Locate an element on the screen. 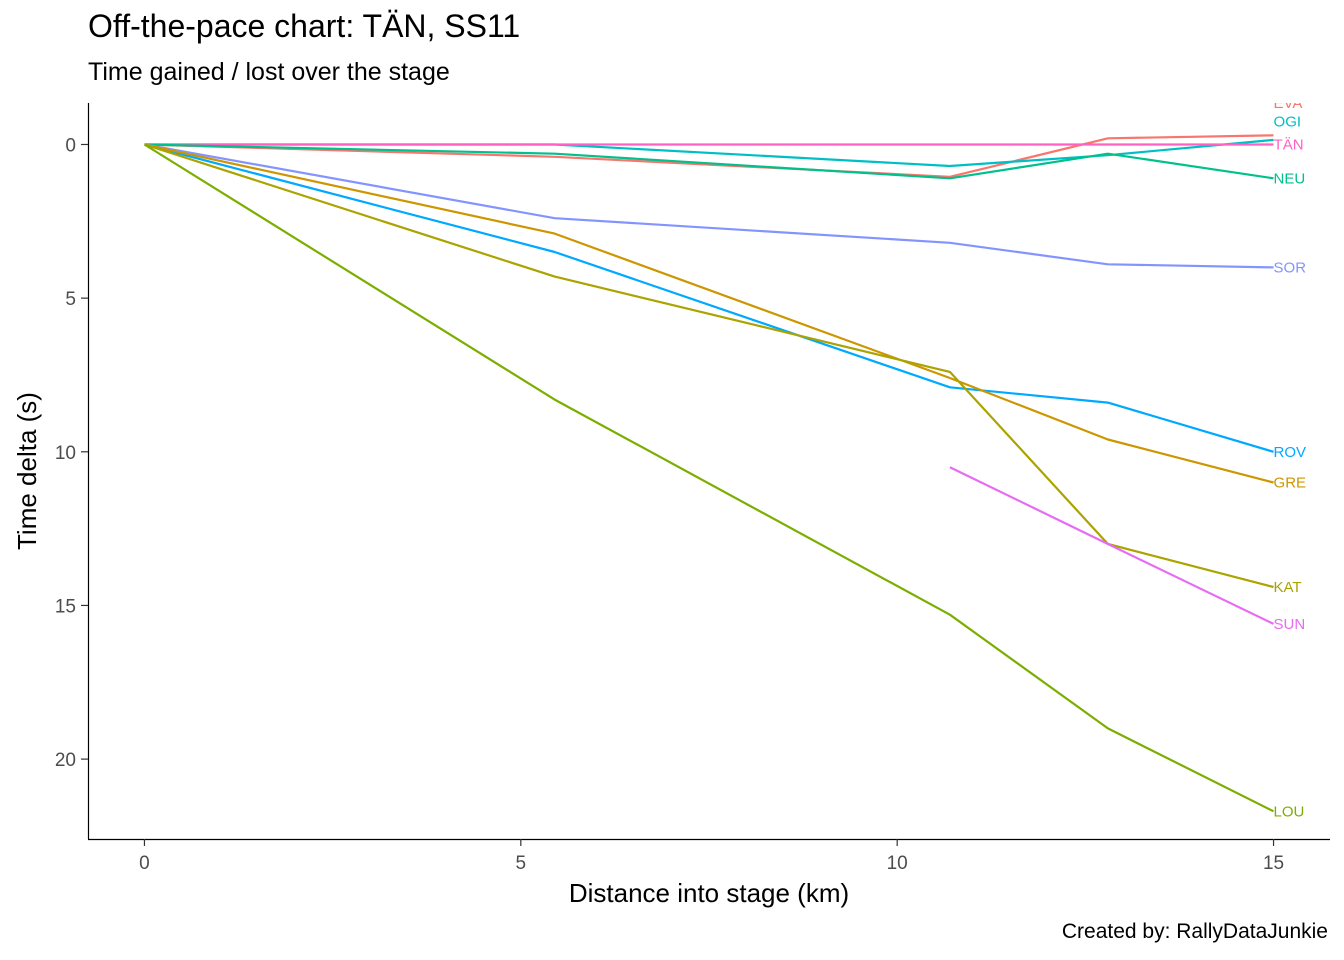 This screenshot has width=1344, height=960. end-label-gre: GRE is located at coordinates (1290, 483).